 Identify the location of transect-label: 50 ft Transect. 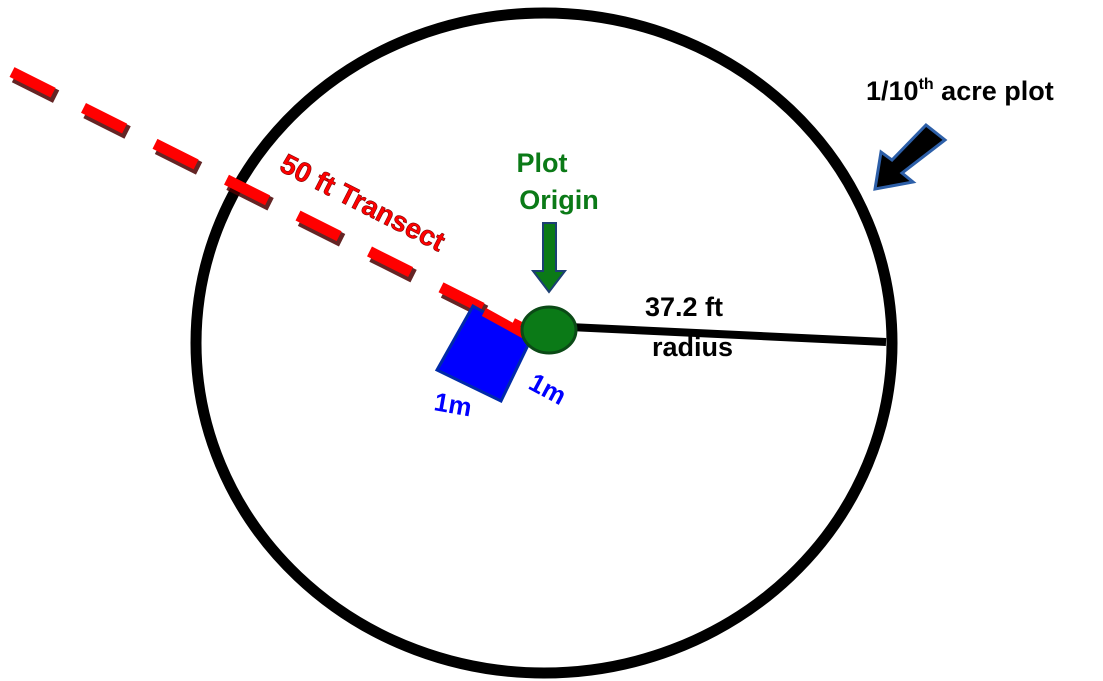
(362, 203).